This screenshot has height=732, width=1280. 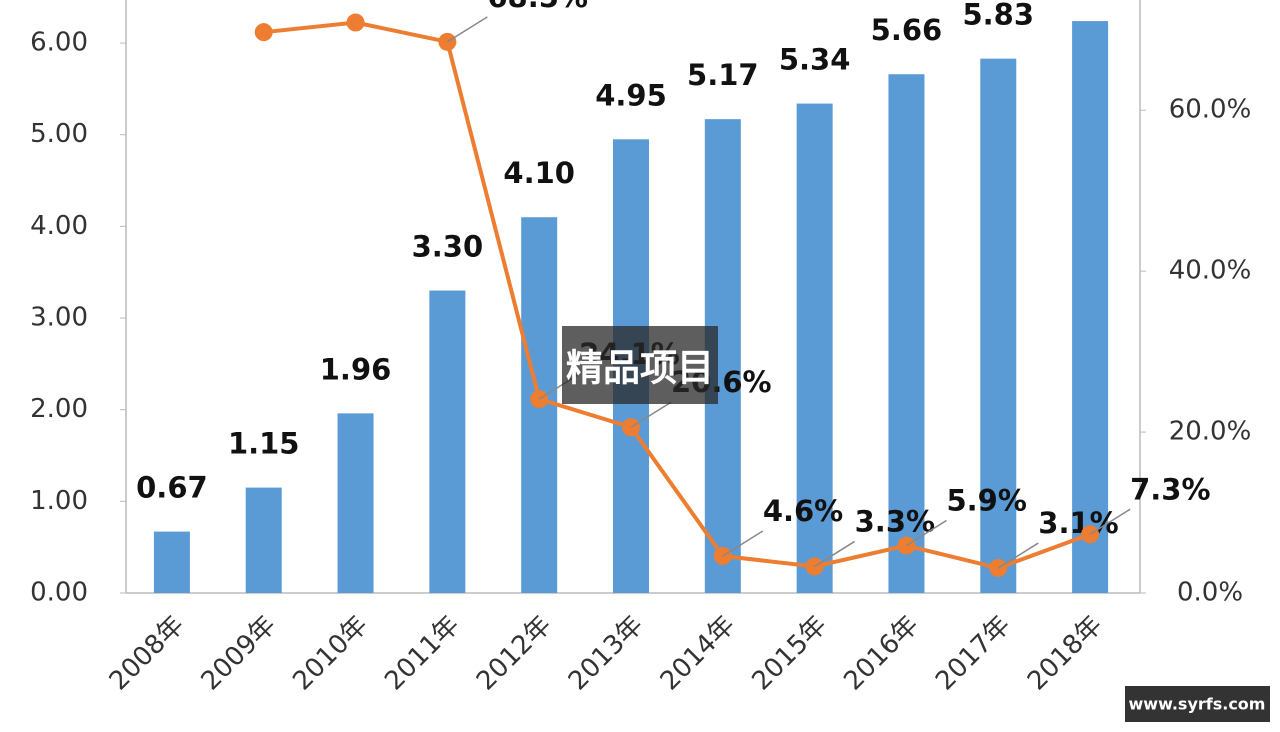 I want to click on x-tick-label: 2014年, so click(x=698, y=653).